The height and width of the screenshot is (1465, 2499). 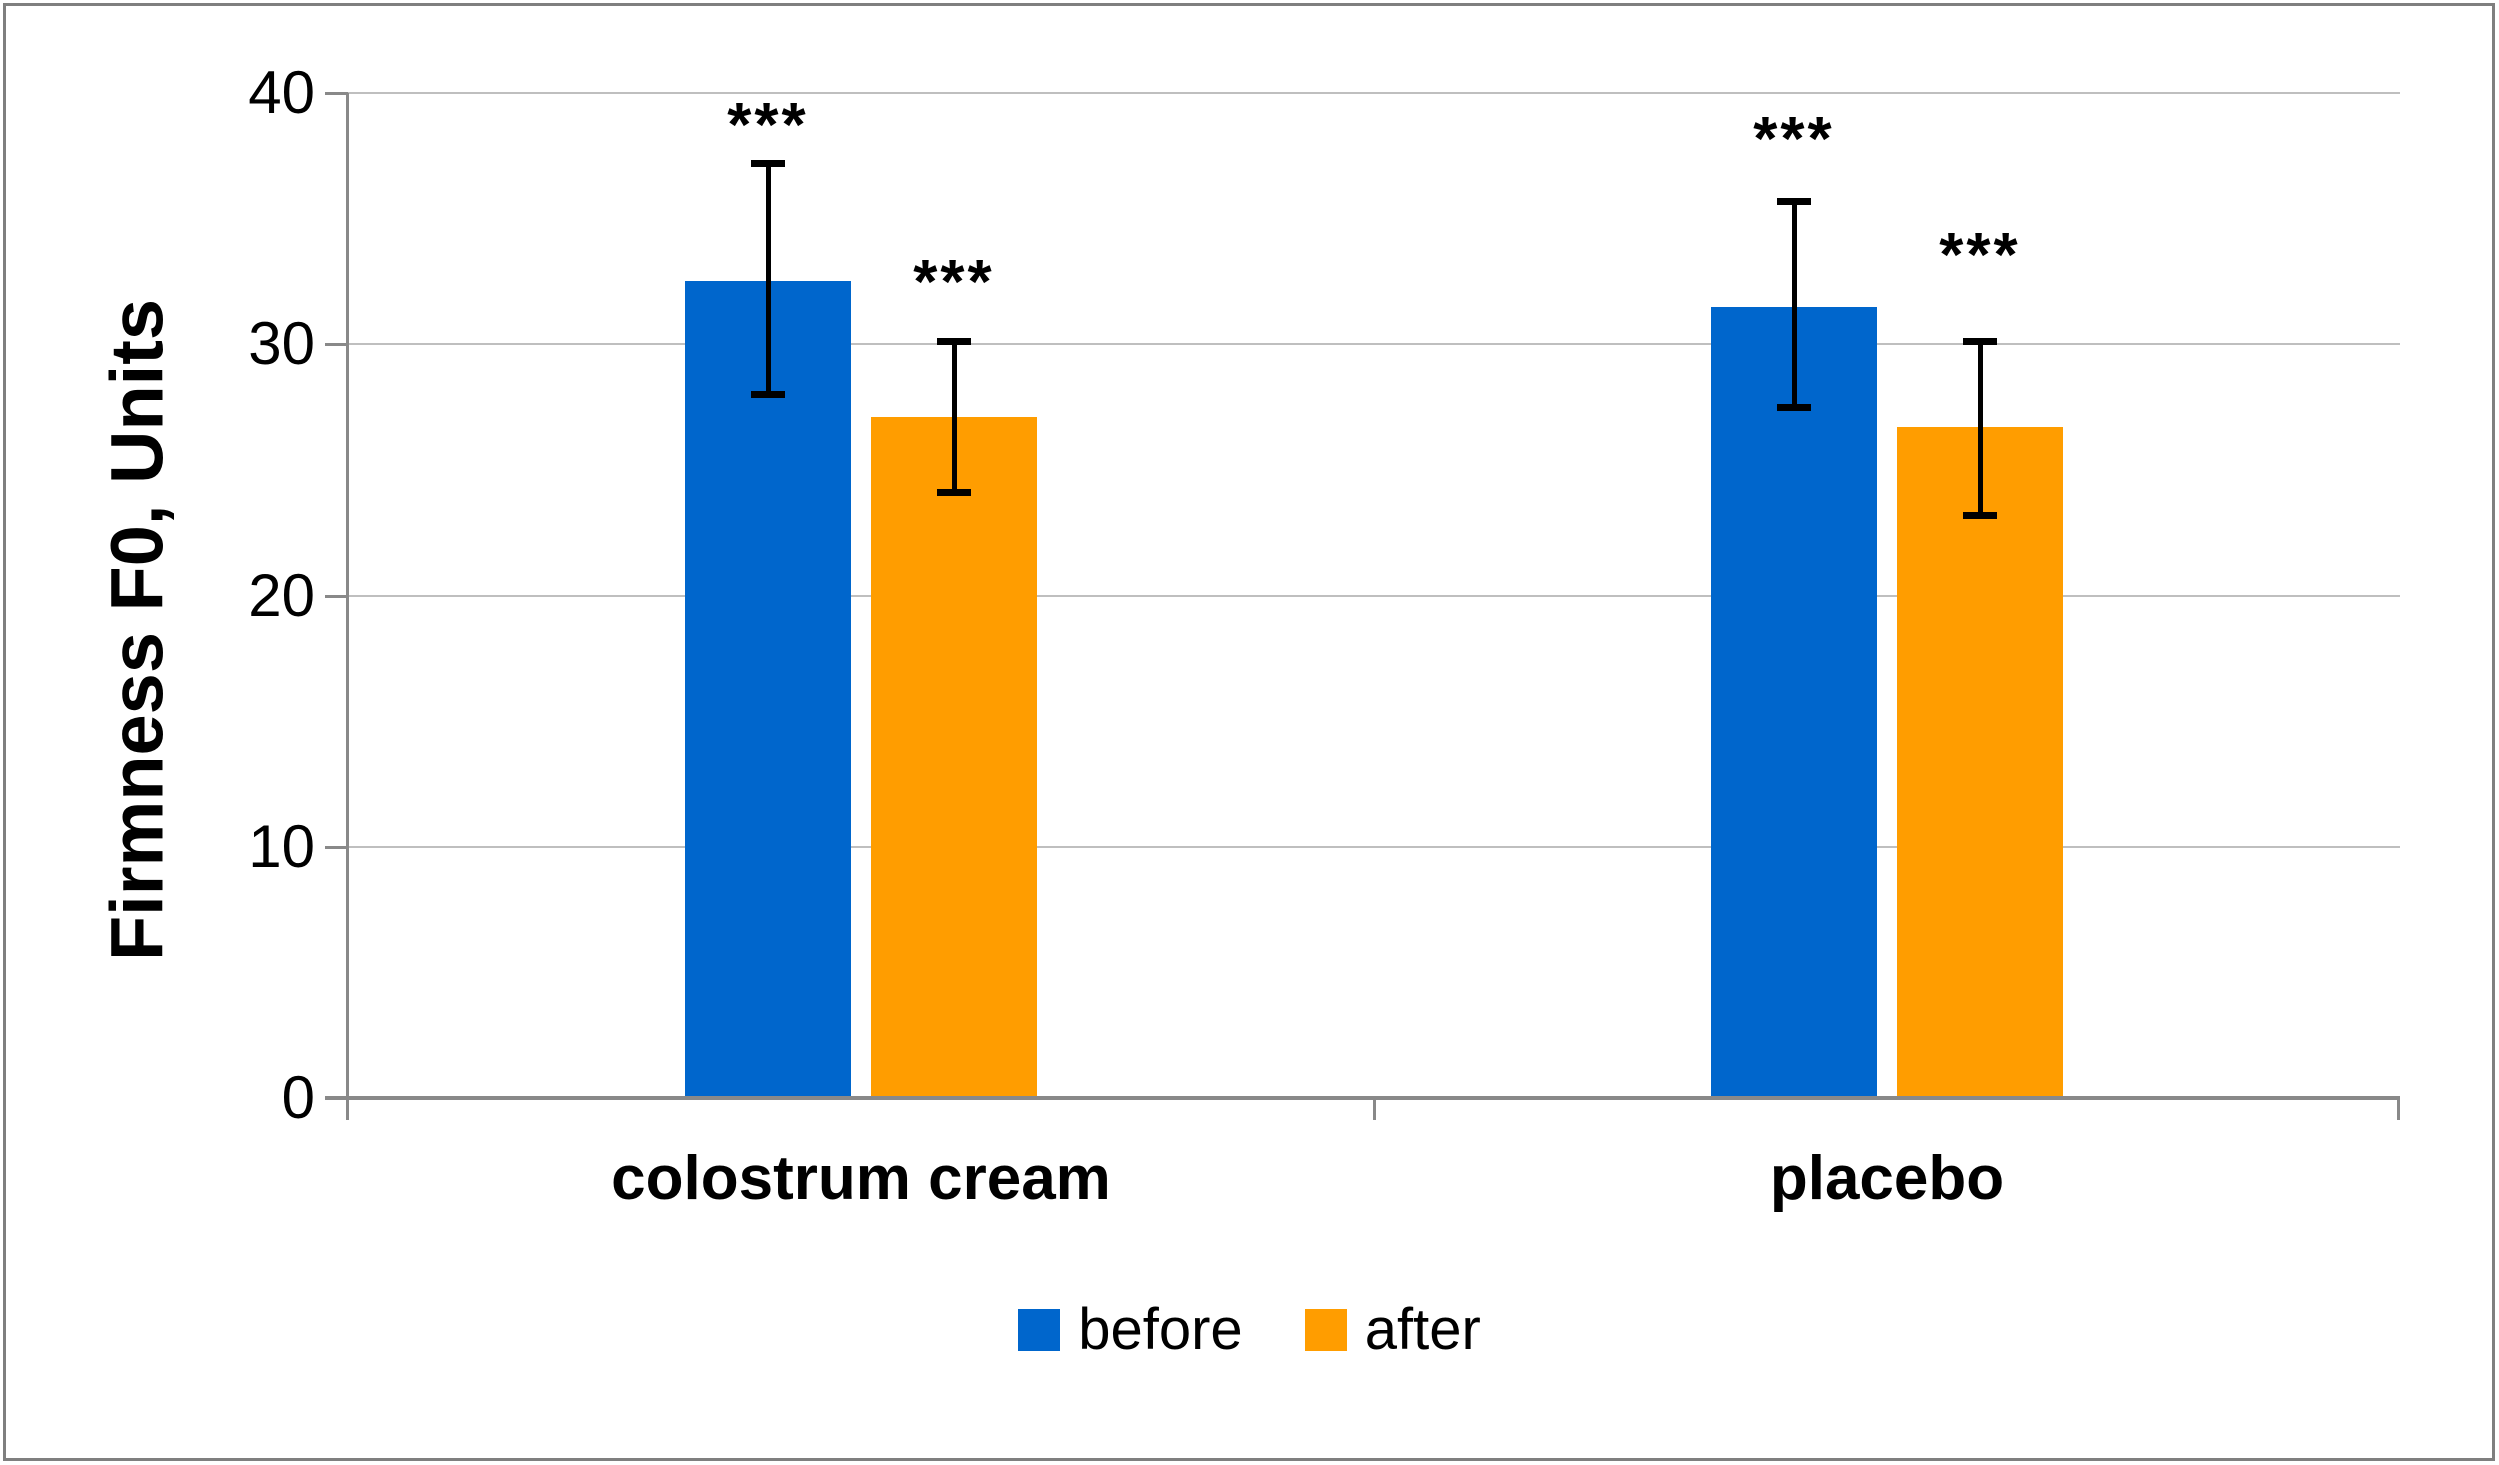 What do you see at coordinates (281, 595) in the screenshot?
I see `y-tick-label: 20` at bounding box center [281, 595].